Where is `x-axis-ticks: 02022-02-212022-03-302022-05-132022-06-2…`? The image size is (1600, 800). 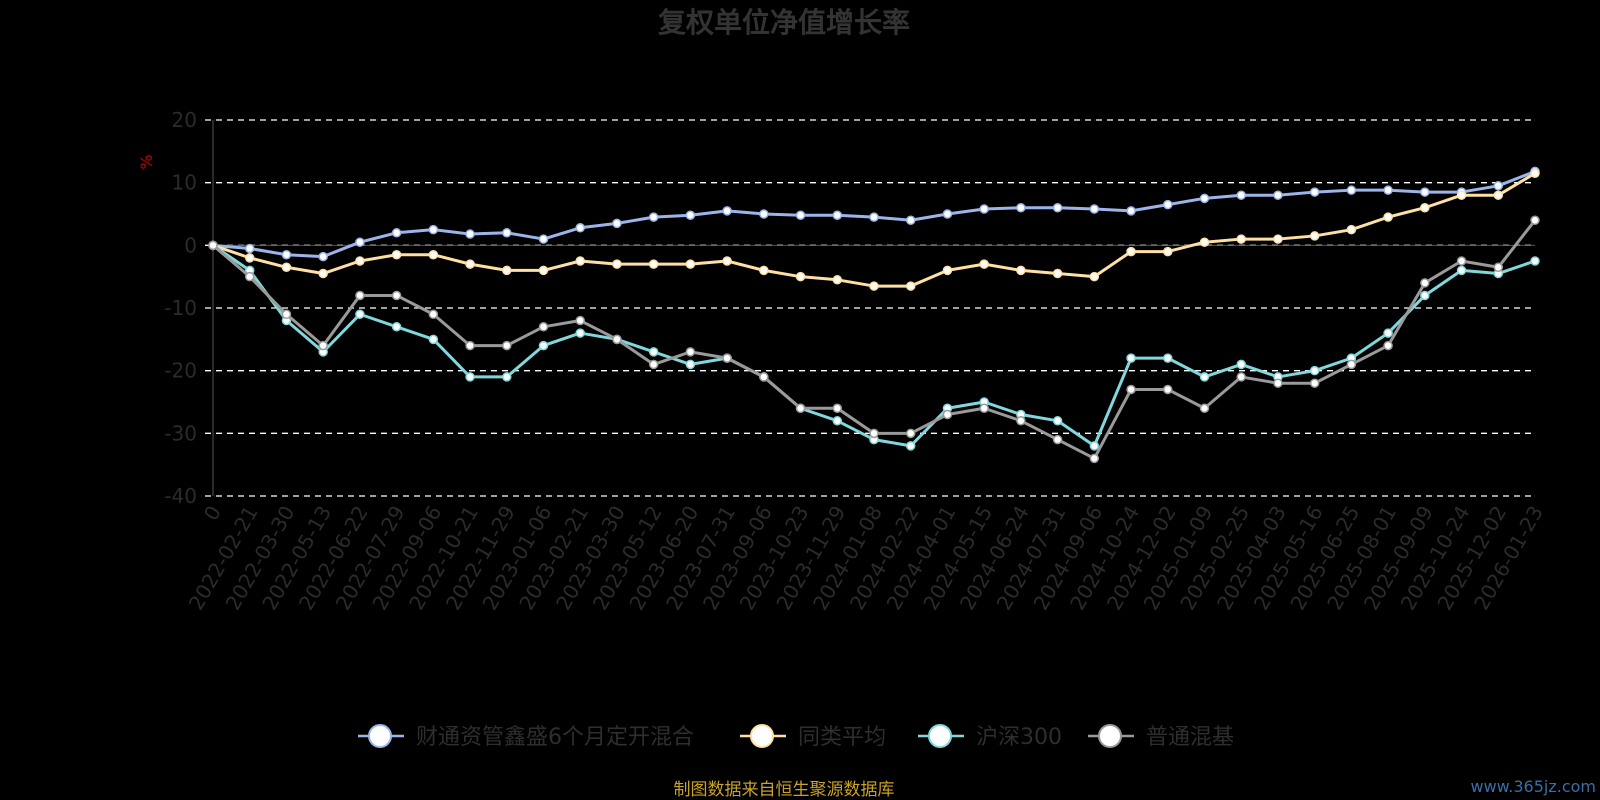
x-axis-ticks: 02022-02-212022-03-302022-05-132022-06-2… is located at coordinates (866, 557).